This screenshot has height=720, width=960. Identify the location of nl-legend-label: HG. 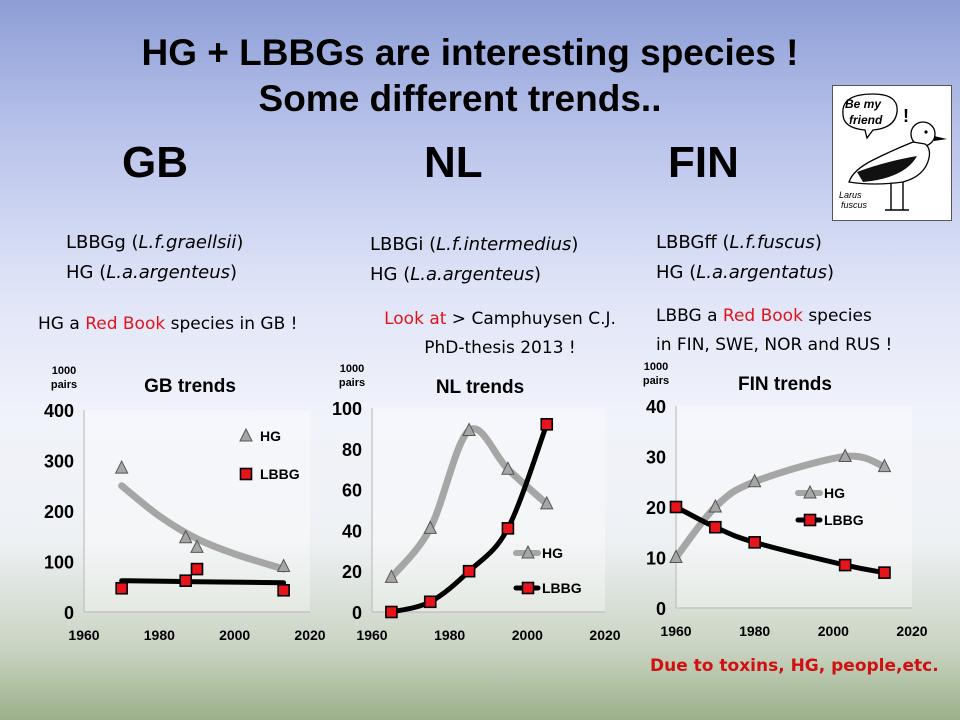
(552, 553).